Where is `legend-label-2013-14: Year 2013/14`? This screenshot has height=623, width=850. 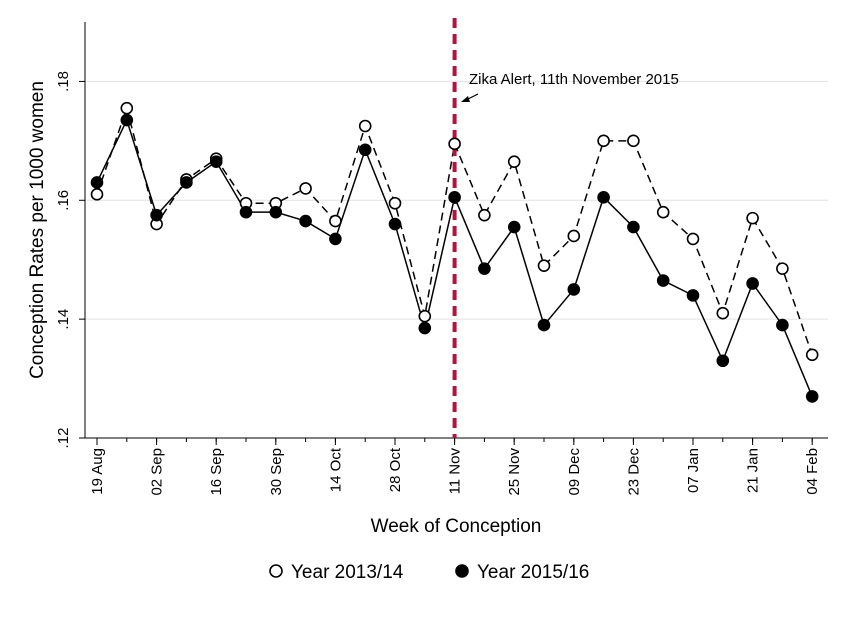
legend-label-2013-14: Year 2013/14 is located at coordinates (347, 572).